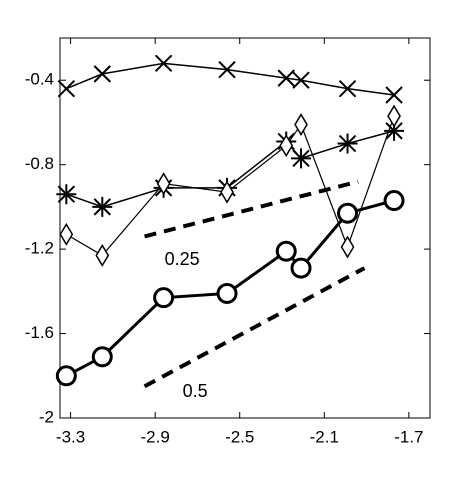 The image size is (474, 479). What do you see at coordinates (70, 436) in the screenshot?
I see `x-tick-label: -3.3` at bounding box center [70, 436].